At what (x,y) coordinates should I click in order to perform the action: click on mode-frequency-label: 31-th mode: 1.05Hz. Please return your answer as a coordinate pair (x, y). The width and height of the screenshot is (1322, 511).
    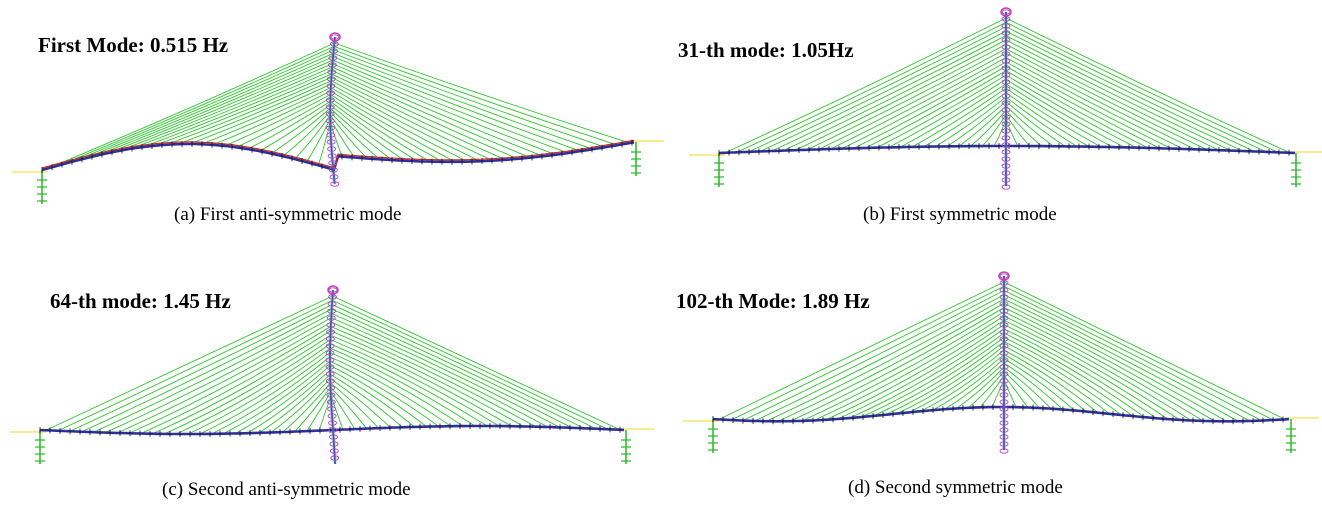
    Looking at the image, I should click on (766, 50).